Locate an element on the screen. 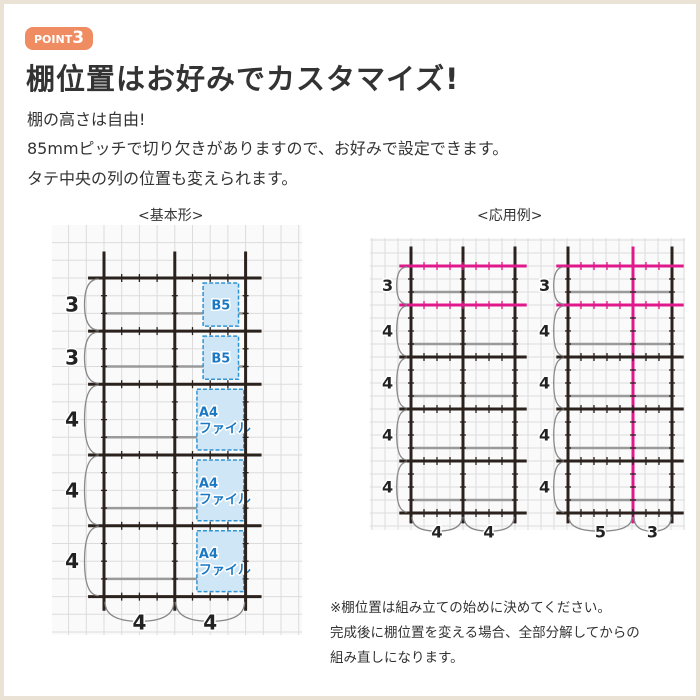  note-line-3: 組み直しになります。 is located at coordinates (397, 658).